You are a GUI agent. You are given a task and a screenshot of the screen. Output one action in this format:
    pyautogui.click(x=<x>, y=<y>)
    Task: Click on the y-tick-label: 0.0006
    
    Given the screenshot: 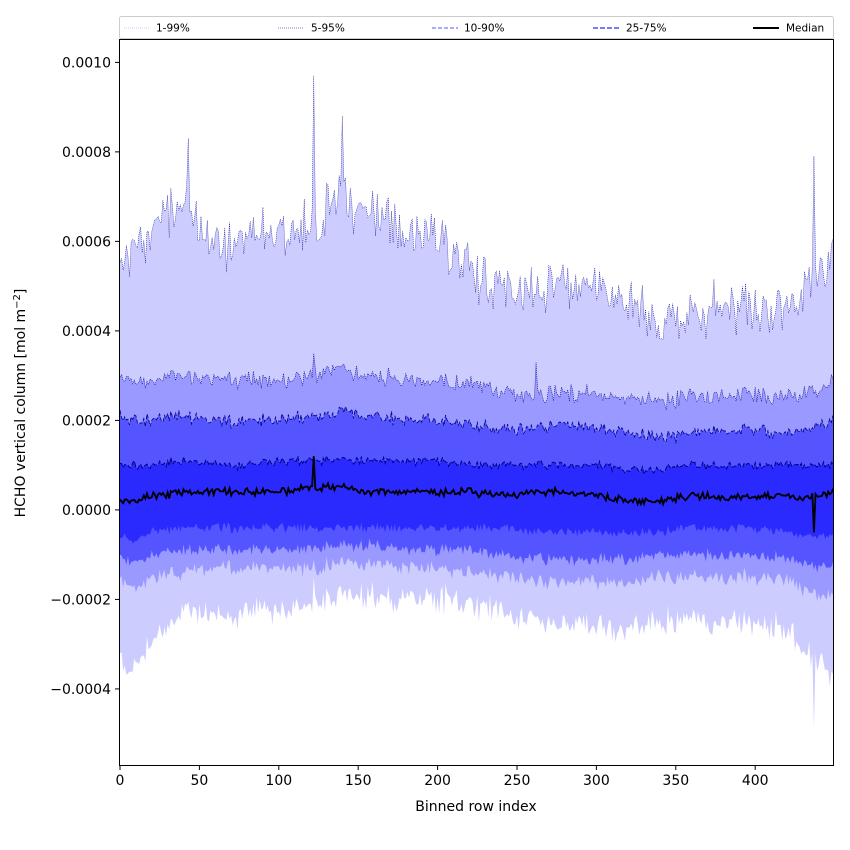 What is the action you would take?
    pyautogui.click(x=86, y=242)
    